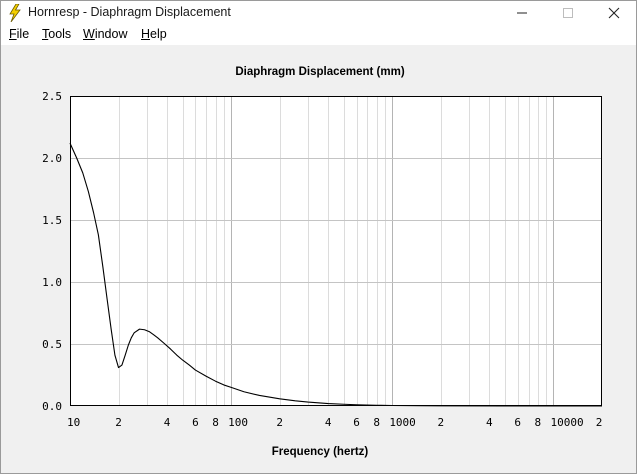 The image size is (637, 474). Describe the element at coordinates (238, 422) in the screenshot. I see `x-tick-label: 100` at that location.